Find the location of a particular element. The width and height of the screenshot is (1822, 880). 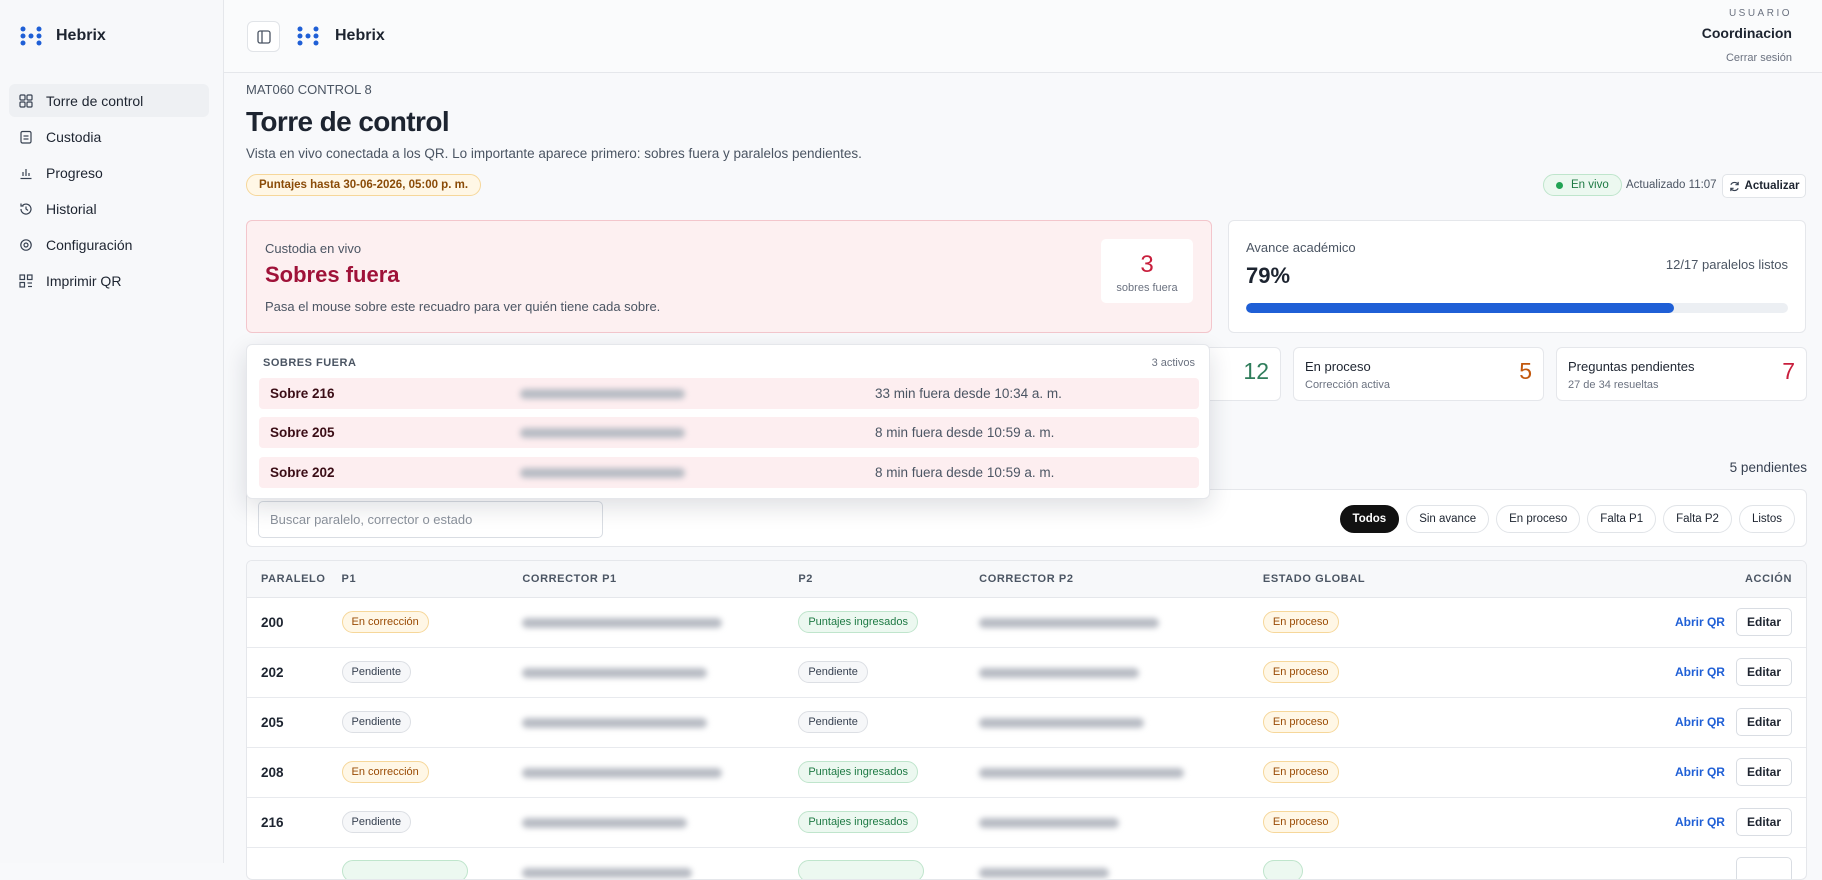

progress-fill is located at coordinates (1460, 308).